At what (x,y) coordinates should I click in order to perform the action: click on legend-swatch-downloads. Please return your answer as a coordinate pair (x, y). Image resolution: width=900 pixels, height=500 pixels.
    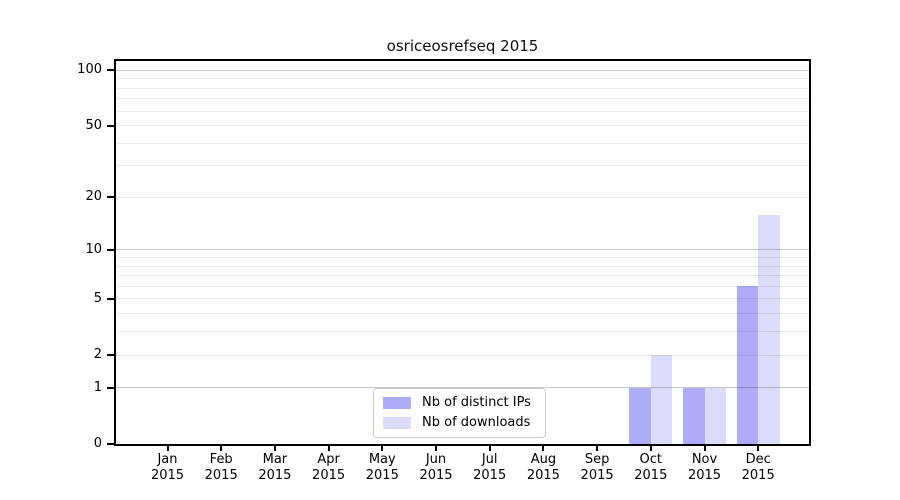
    Looking at the image, I should click on (397, 423).